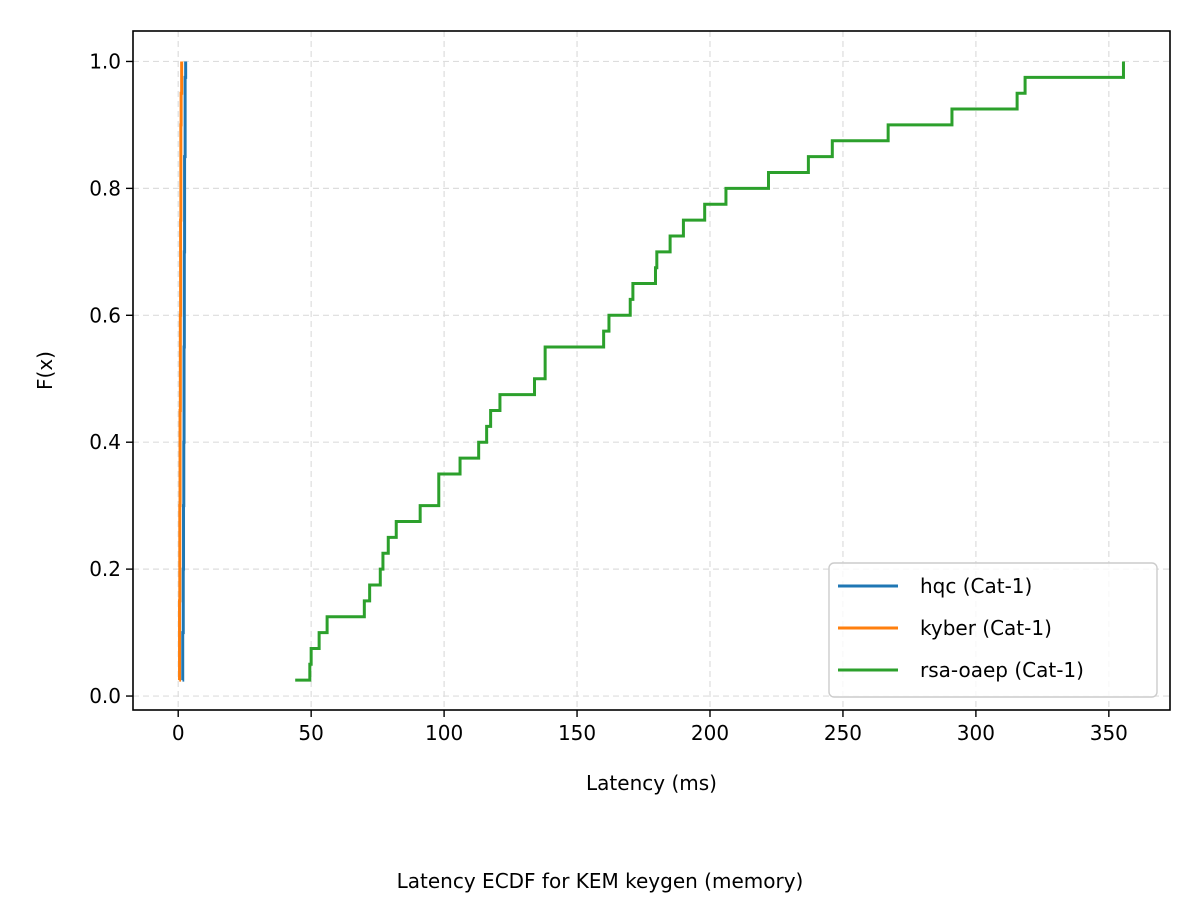 The width and height of the screenshot is (1200, 900). Describe the element at coordinates (843, 733) in the screenshot. I see `x-tick-label: 250` at that location.